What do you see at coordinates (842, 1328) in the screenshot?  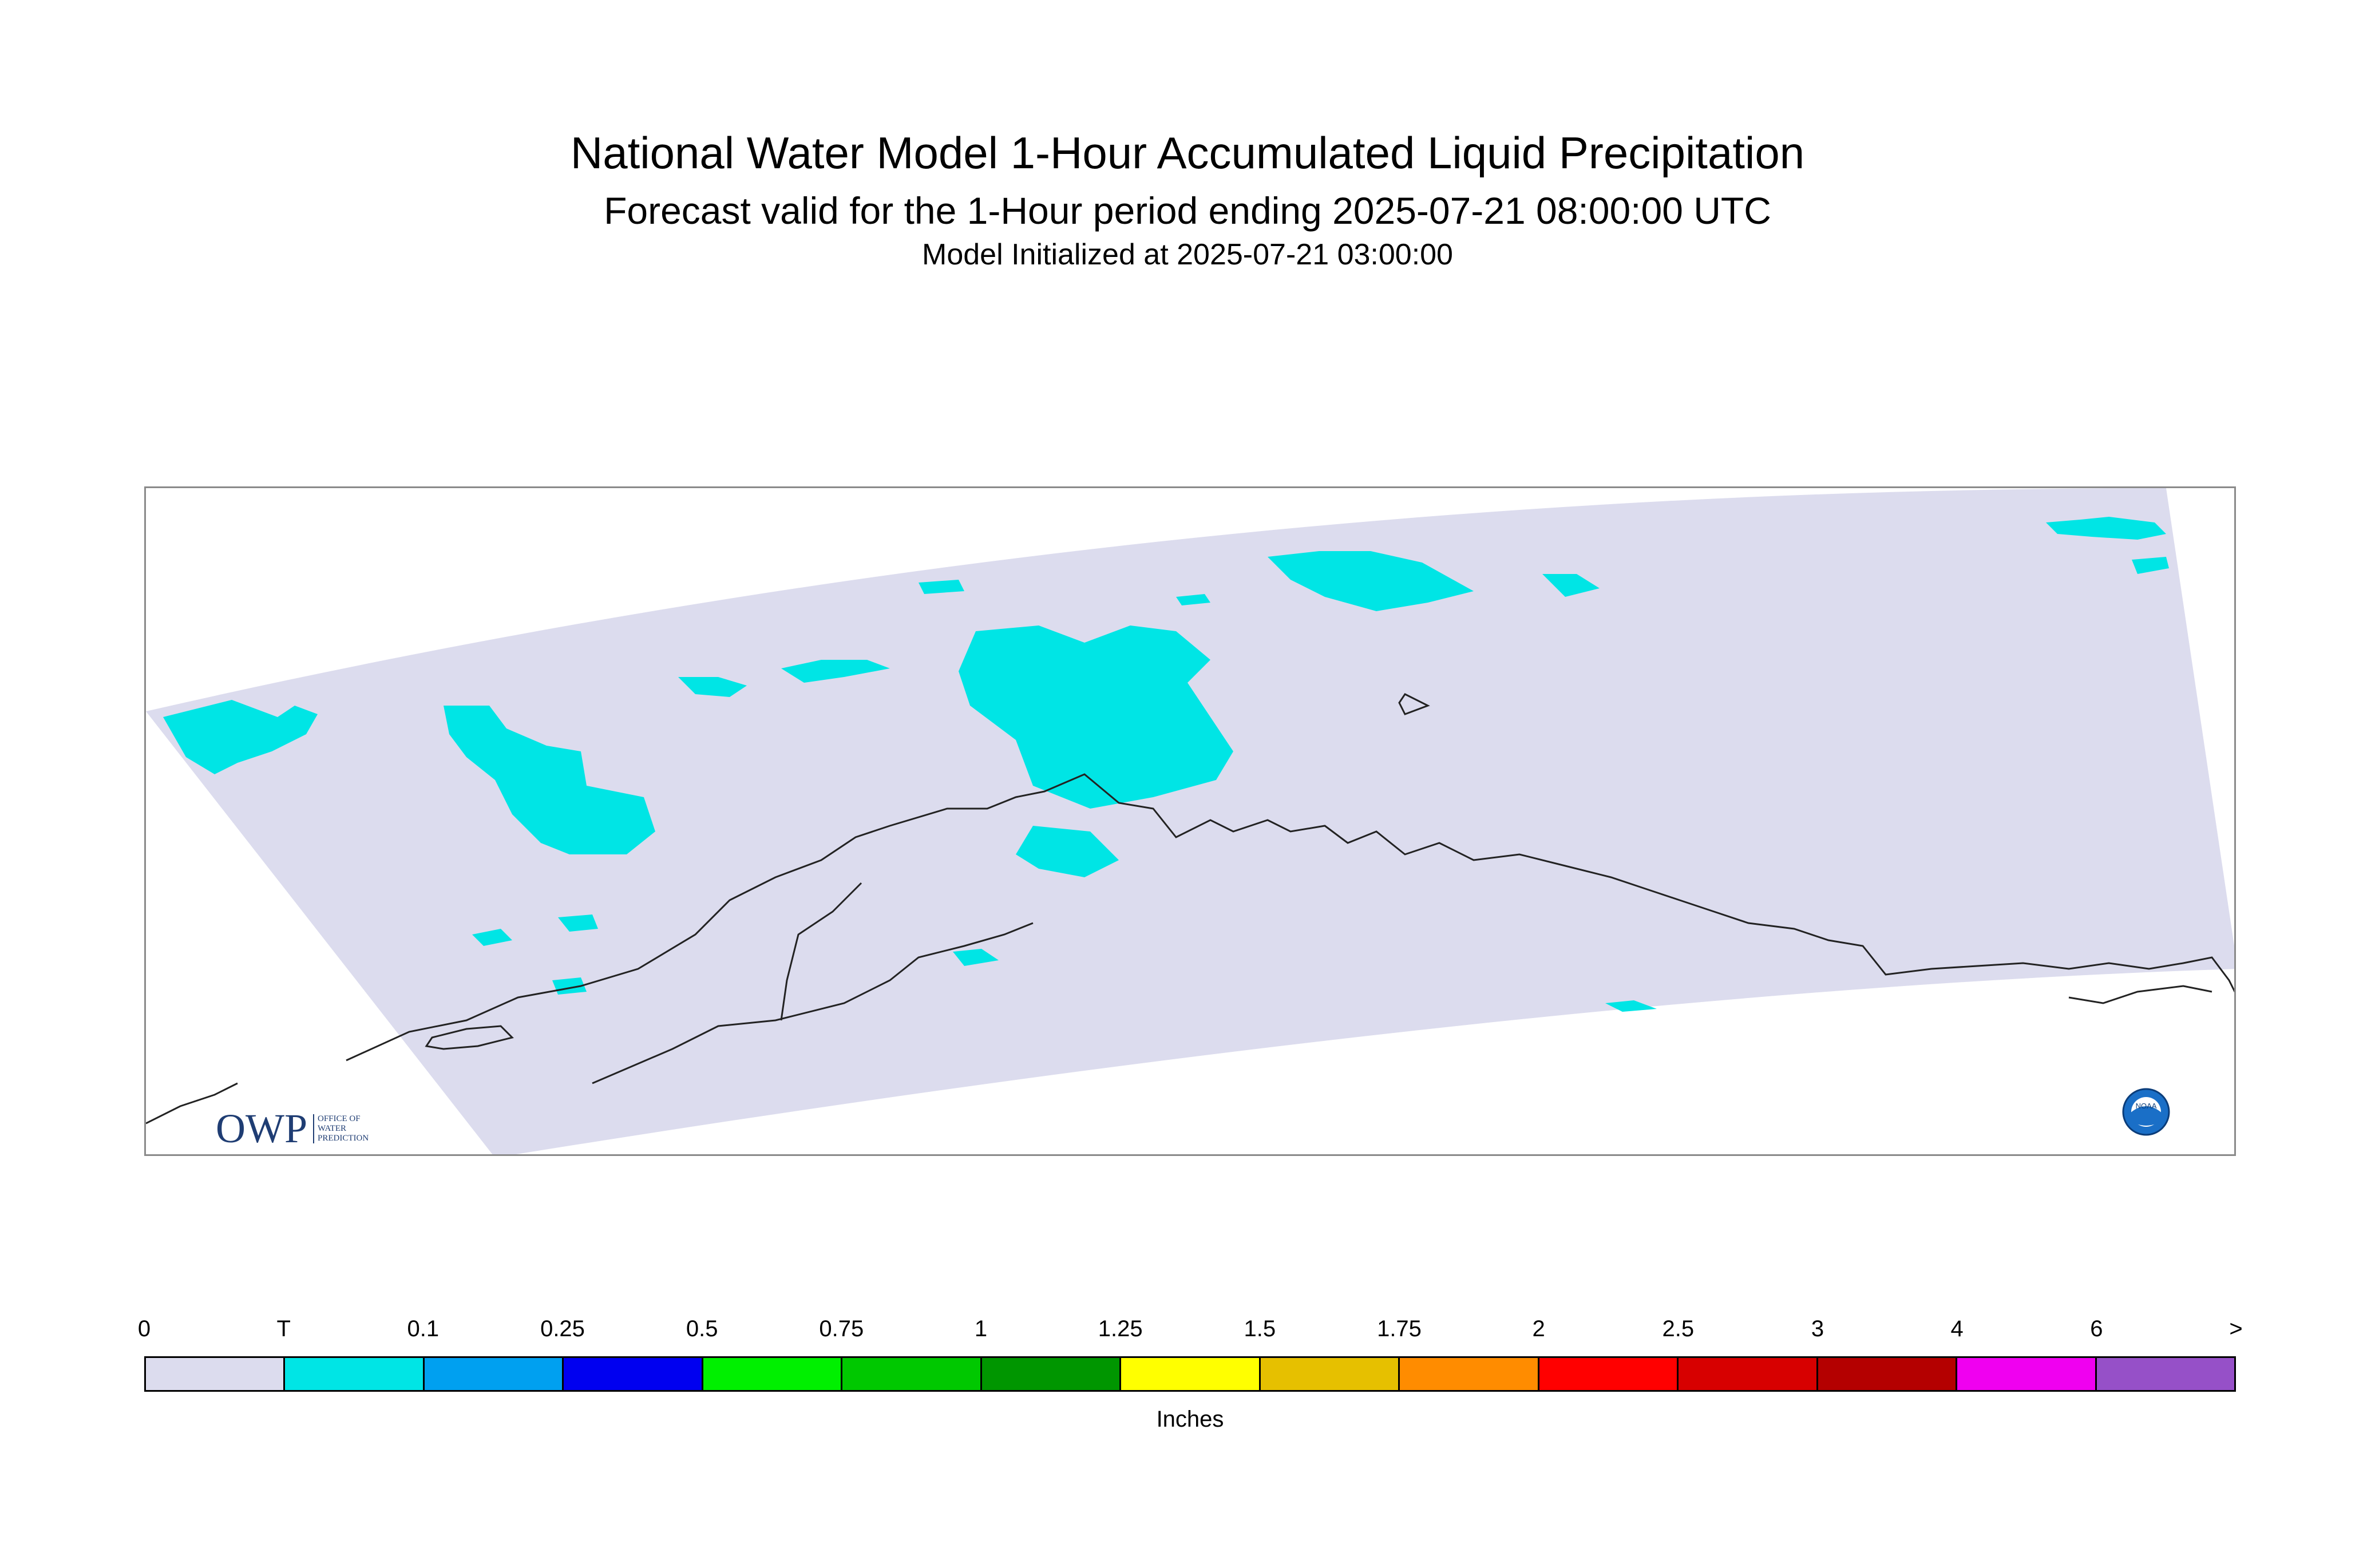 I see `legend-tick-label: 0.75` at bounding box center [842, 1328].